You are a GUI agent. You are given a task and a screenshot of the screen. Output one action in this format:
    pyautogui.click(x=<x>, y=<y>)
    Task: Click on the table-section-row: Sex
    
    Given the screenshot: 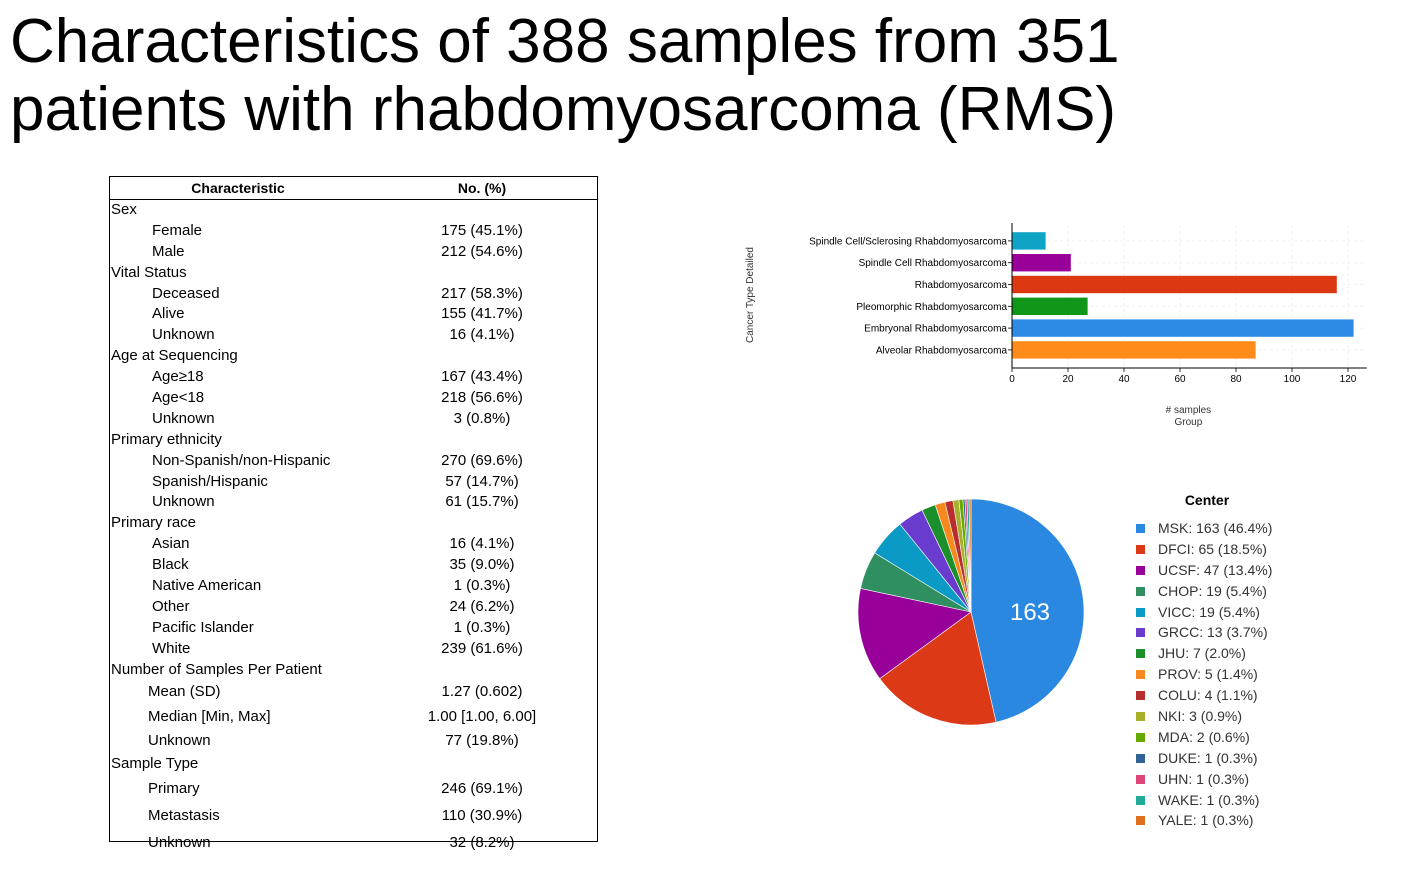 What is the action you would take?
    pyautogui.click(x=353, y=210)
    